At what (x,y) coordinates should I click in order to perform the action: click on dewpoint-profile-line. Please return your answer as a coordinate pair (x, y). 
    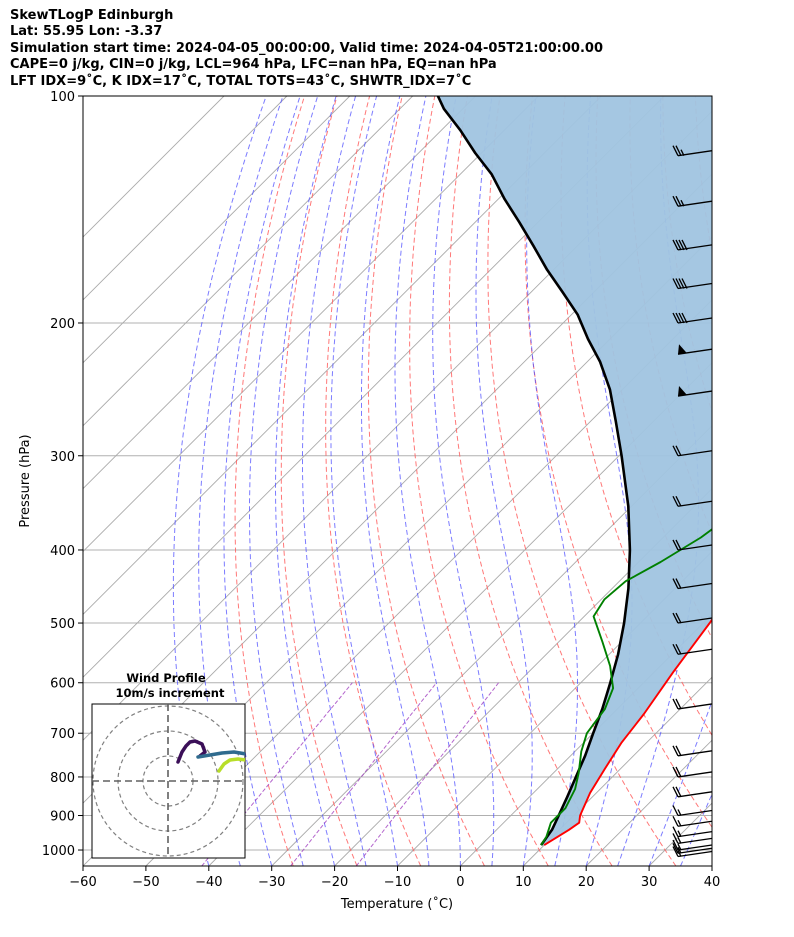
    Looking at the image, I should click on (626, 687).